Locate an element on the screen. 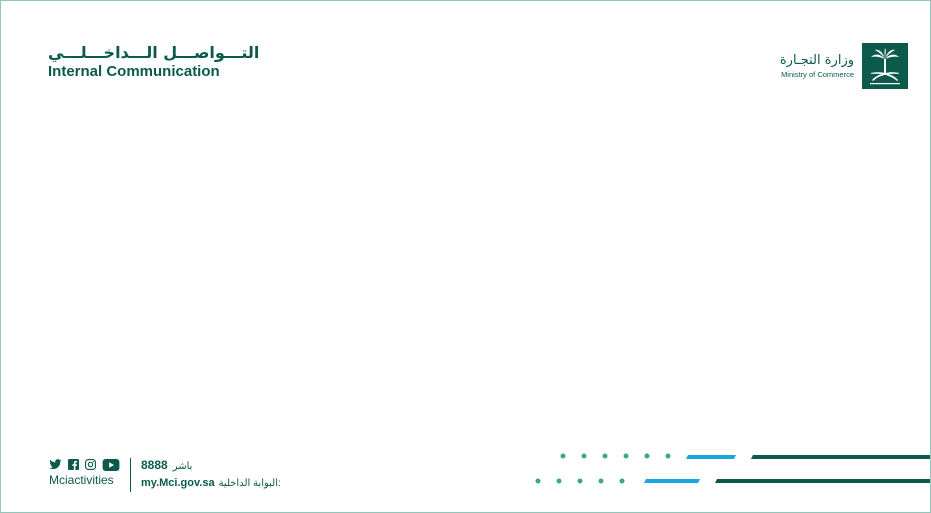 This screenshot has height=513, width=931. blue-stripe-bottom is located at coordinates (672, 481).